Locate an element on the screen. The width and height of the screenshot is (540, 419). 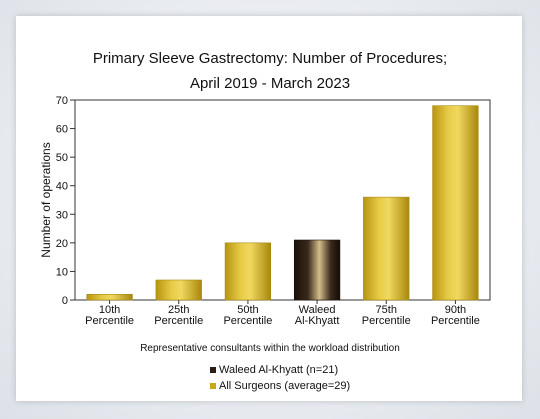
legend-swatch-highlight is located at coordinates (213, 370).